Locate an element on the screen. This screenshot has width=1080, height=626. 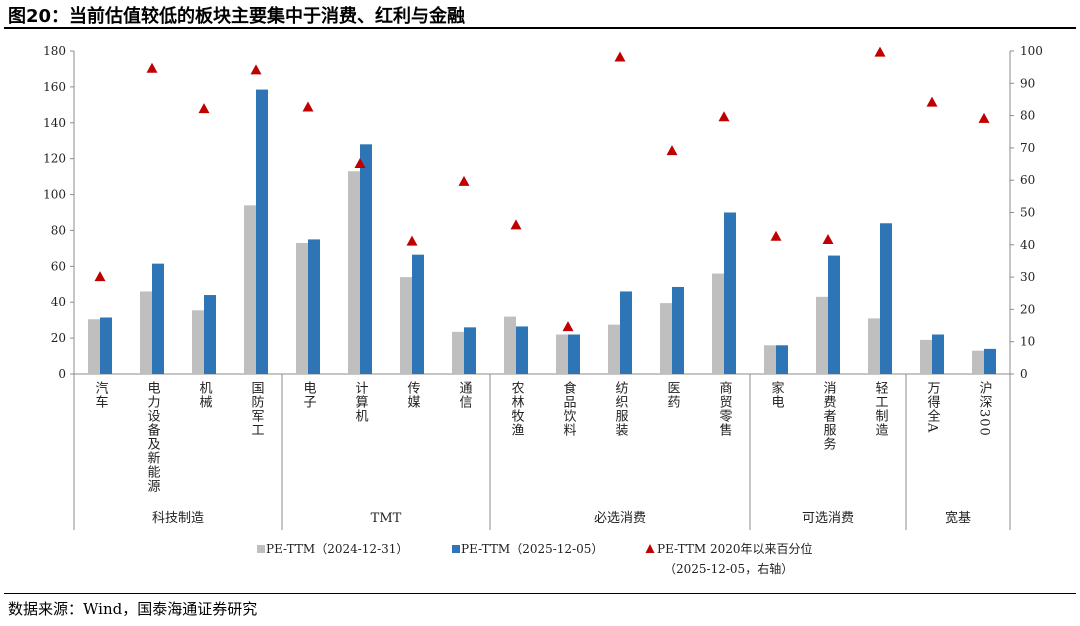
left-tick-label: 180 is located at coordinates (54, 51).